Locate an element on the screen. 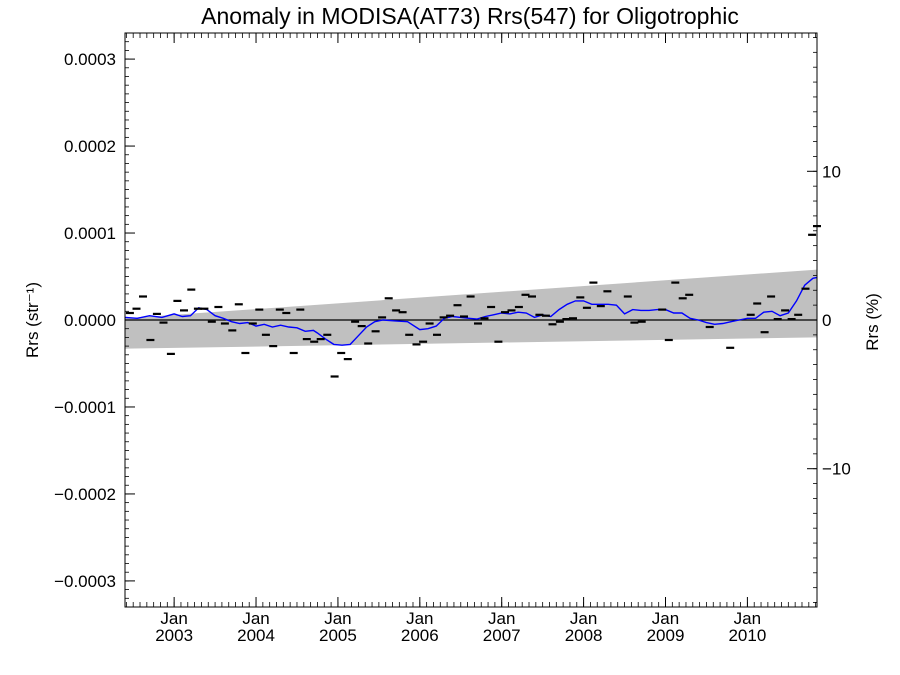  x-tick-label-year: 2010 is located at coordinates (747, 635).